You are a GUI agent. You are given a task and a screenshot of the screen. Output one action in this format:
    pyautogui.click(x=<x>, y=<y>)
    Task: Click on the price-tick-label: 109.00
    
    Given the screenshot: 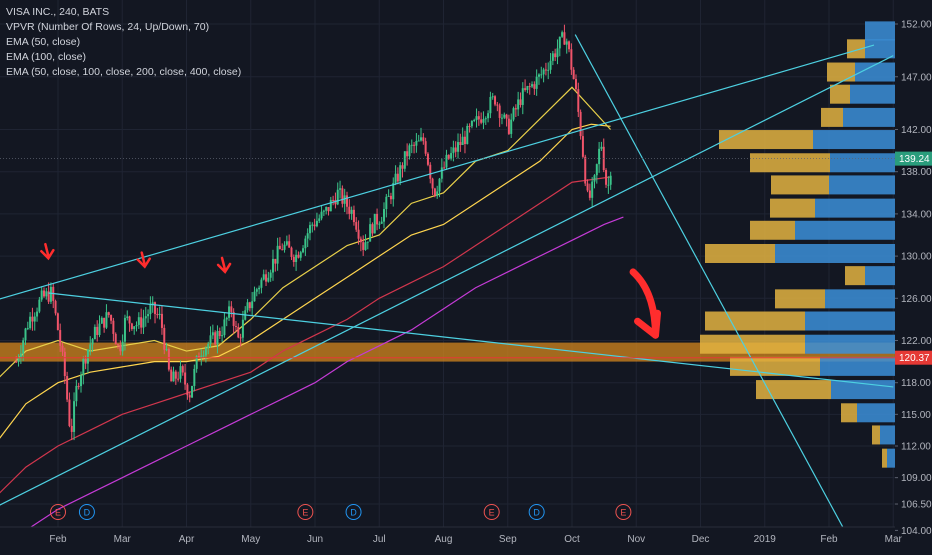 What is the action you would take?
    pyautogui.click(x=916, y=478)
    